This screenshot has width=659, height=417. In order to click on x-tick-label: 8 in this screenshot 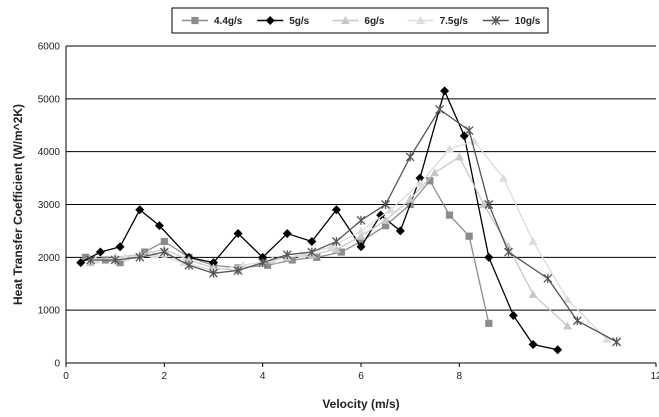, I will do `click(460, 376)`.